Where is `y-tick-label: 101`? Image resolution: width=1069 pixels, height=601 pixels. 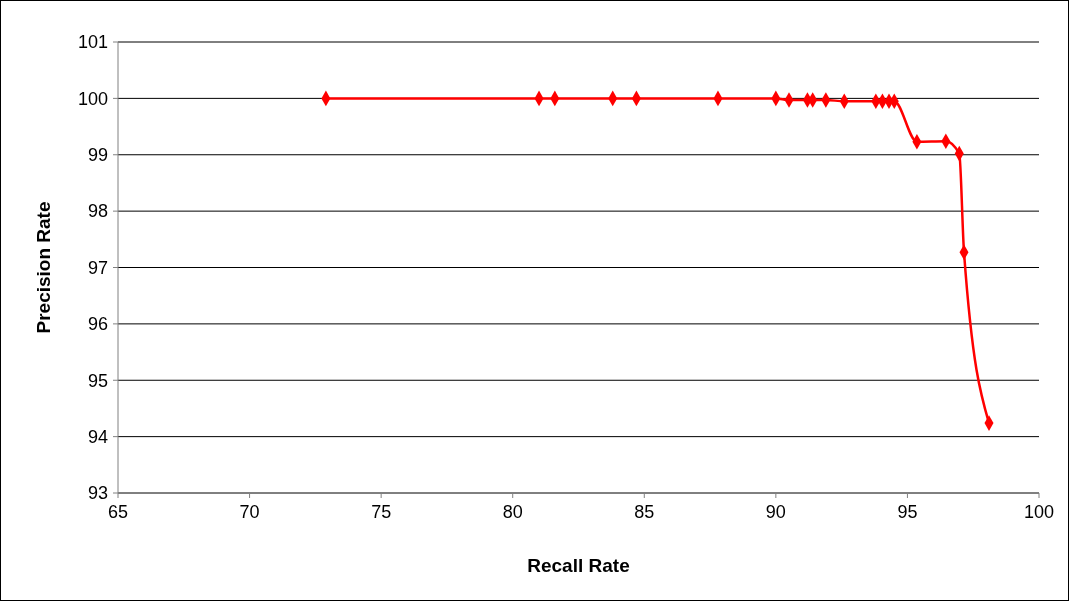
y-tick-label: 101 is located at coordinates (92, 42).